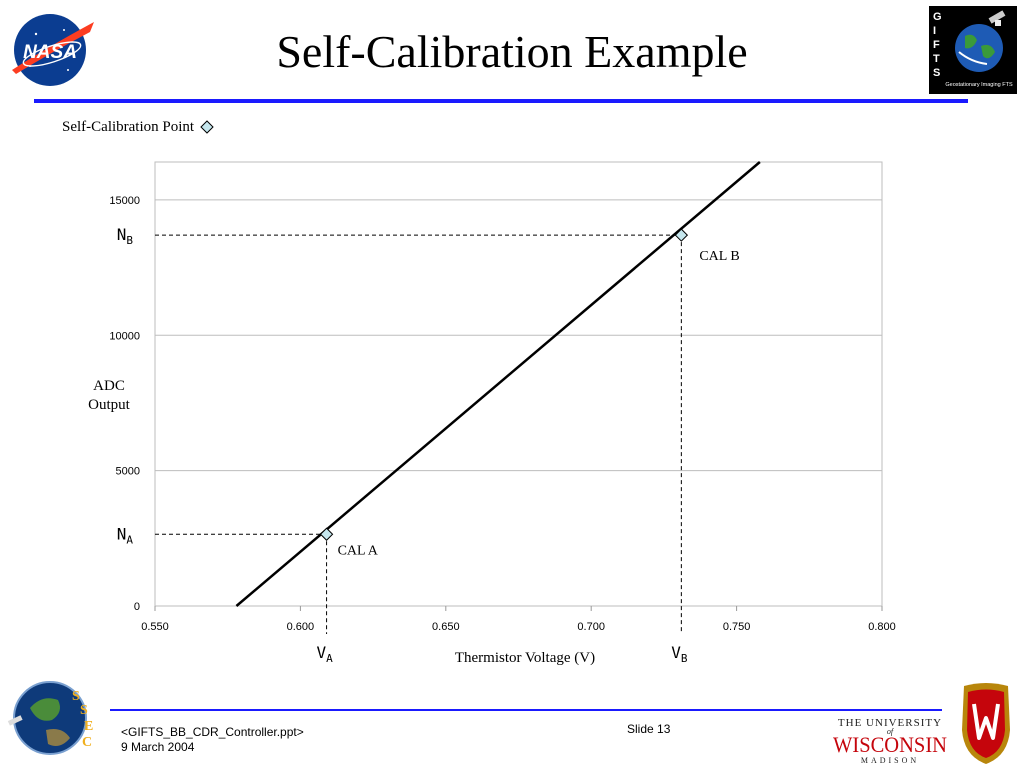  Describe the element at coordinates (525, 658) in the screenshot. I see `x-axis-label: Thermistor Voltage (V)` at that location.